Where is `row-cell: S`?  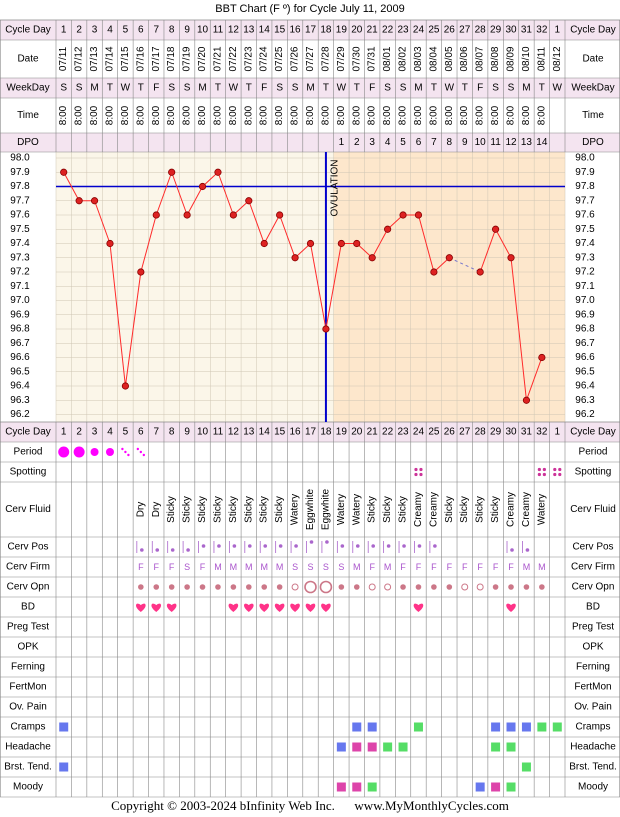
row-cell: S is located at coordinates (79, 88).